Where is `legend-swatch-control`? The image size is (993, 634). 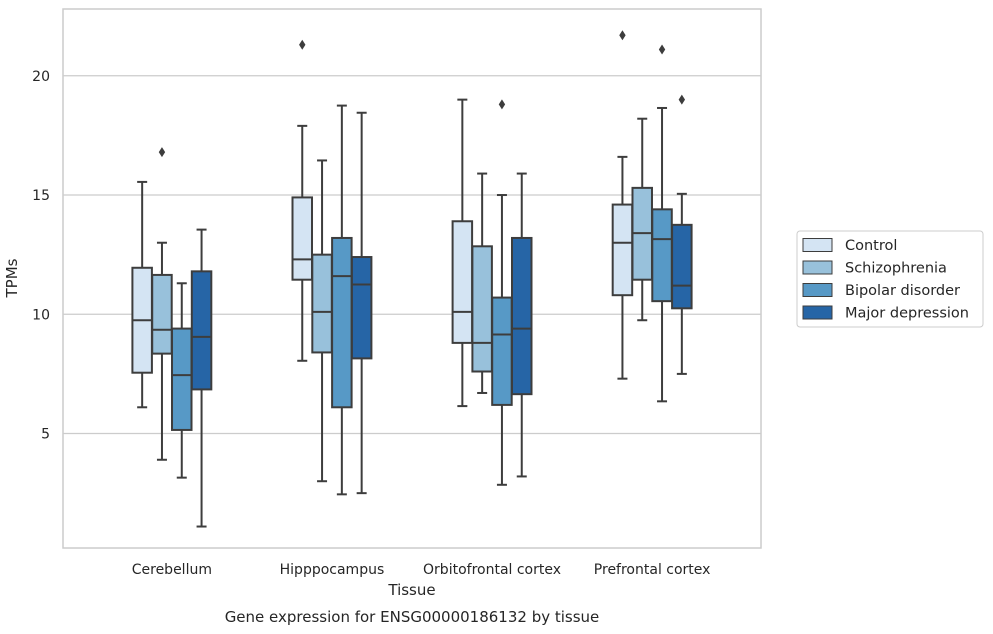
legend-swatch-control is located at coordinates (817, 245).